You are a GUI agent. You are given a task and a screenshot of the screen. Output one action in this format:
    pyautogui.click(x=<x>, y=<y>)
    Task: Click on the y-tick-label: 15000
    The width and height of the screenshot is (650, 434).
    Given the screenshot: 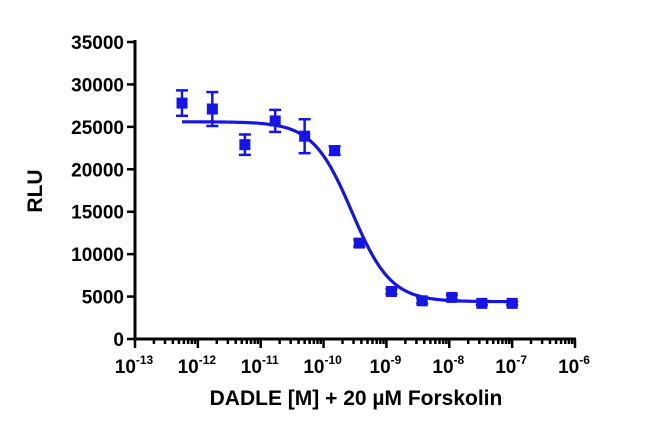 What is the action you would take?
    pyautogui.click(x=97, y=213)
    